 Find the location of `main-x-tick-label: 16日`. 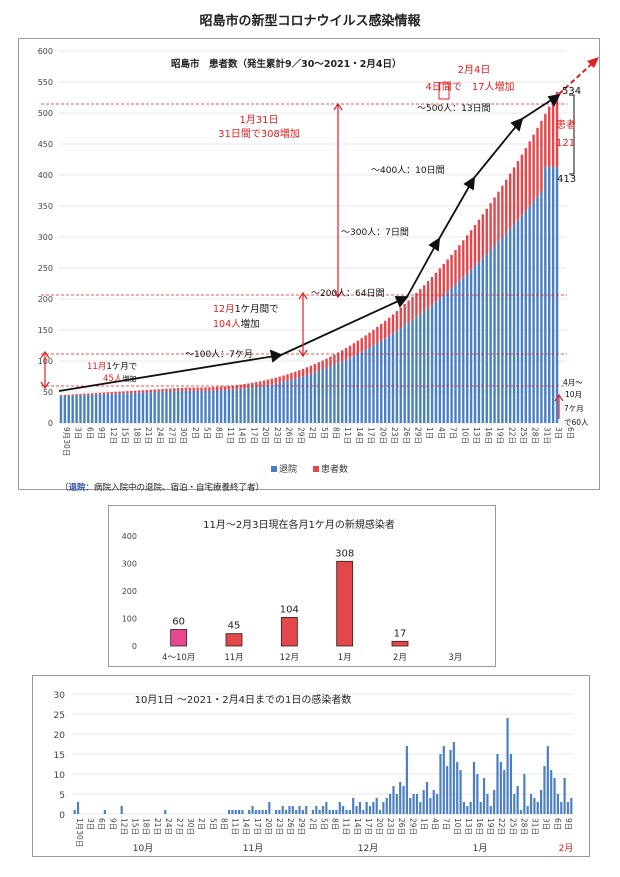

main-x-tick-label: 16日 is located at coordinates (488, 435).